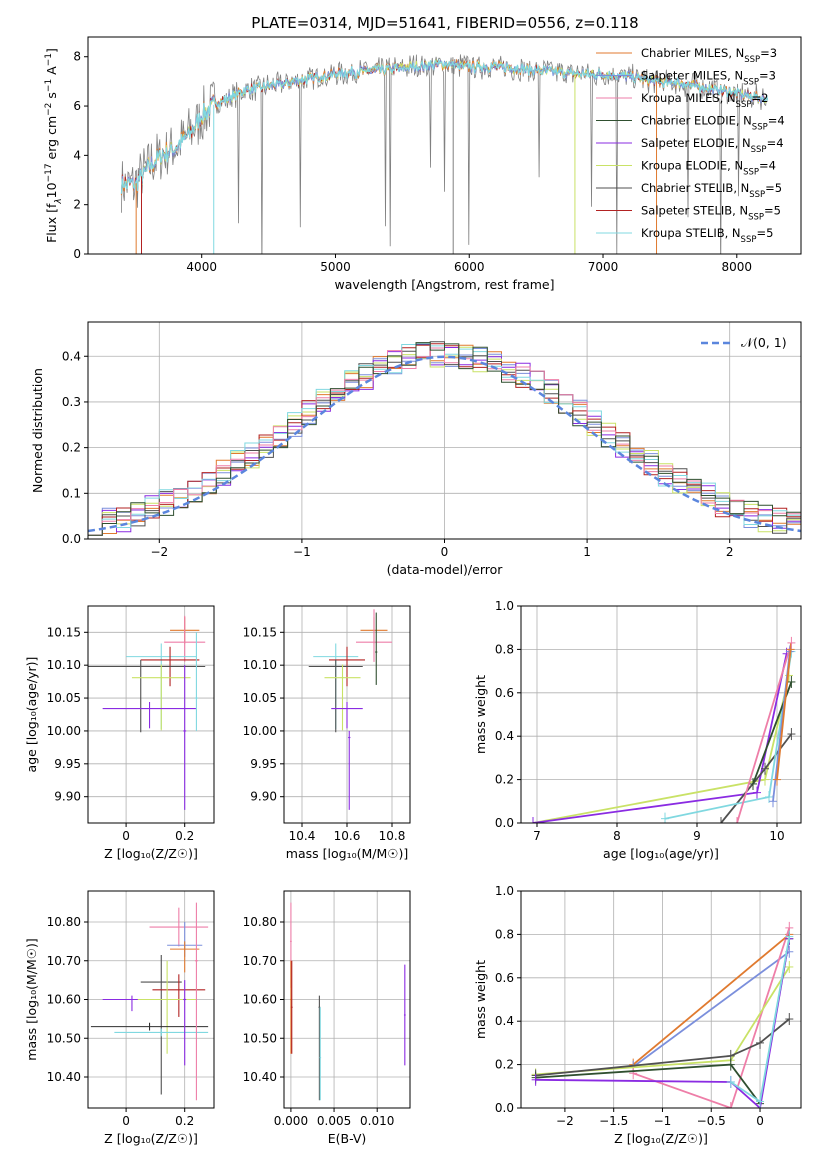  I want to click on x-tick-label: 8, so click(617, 836).